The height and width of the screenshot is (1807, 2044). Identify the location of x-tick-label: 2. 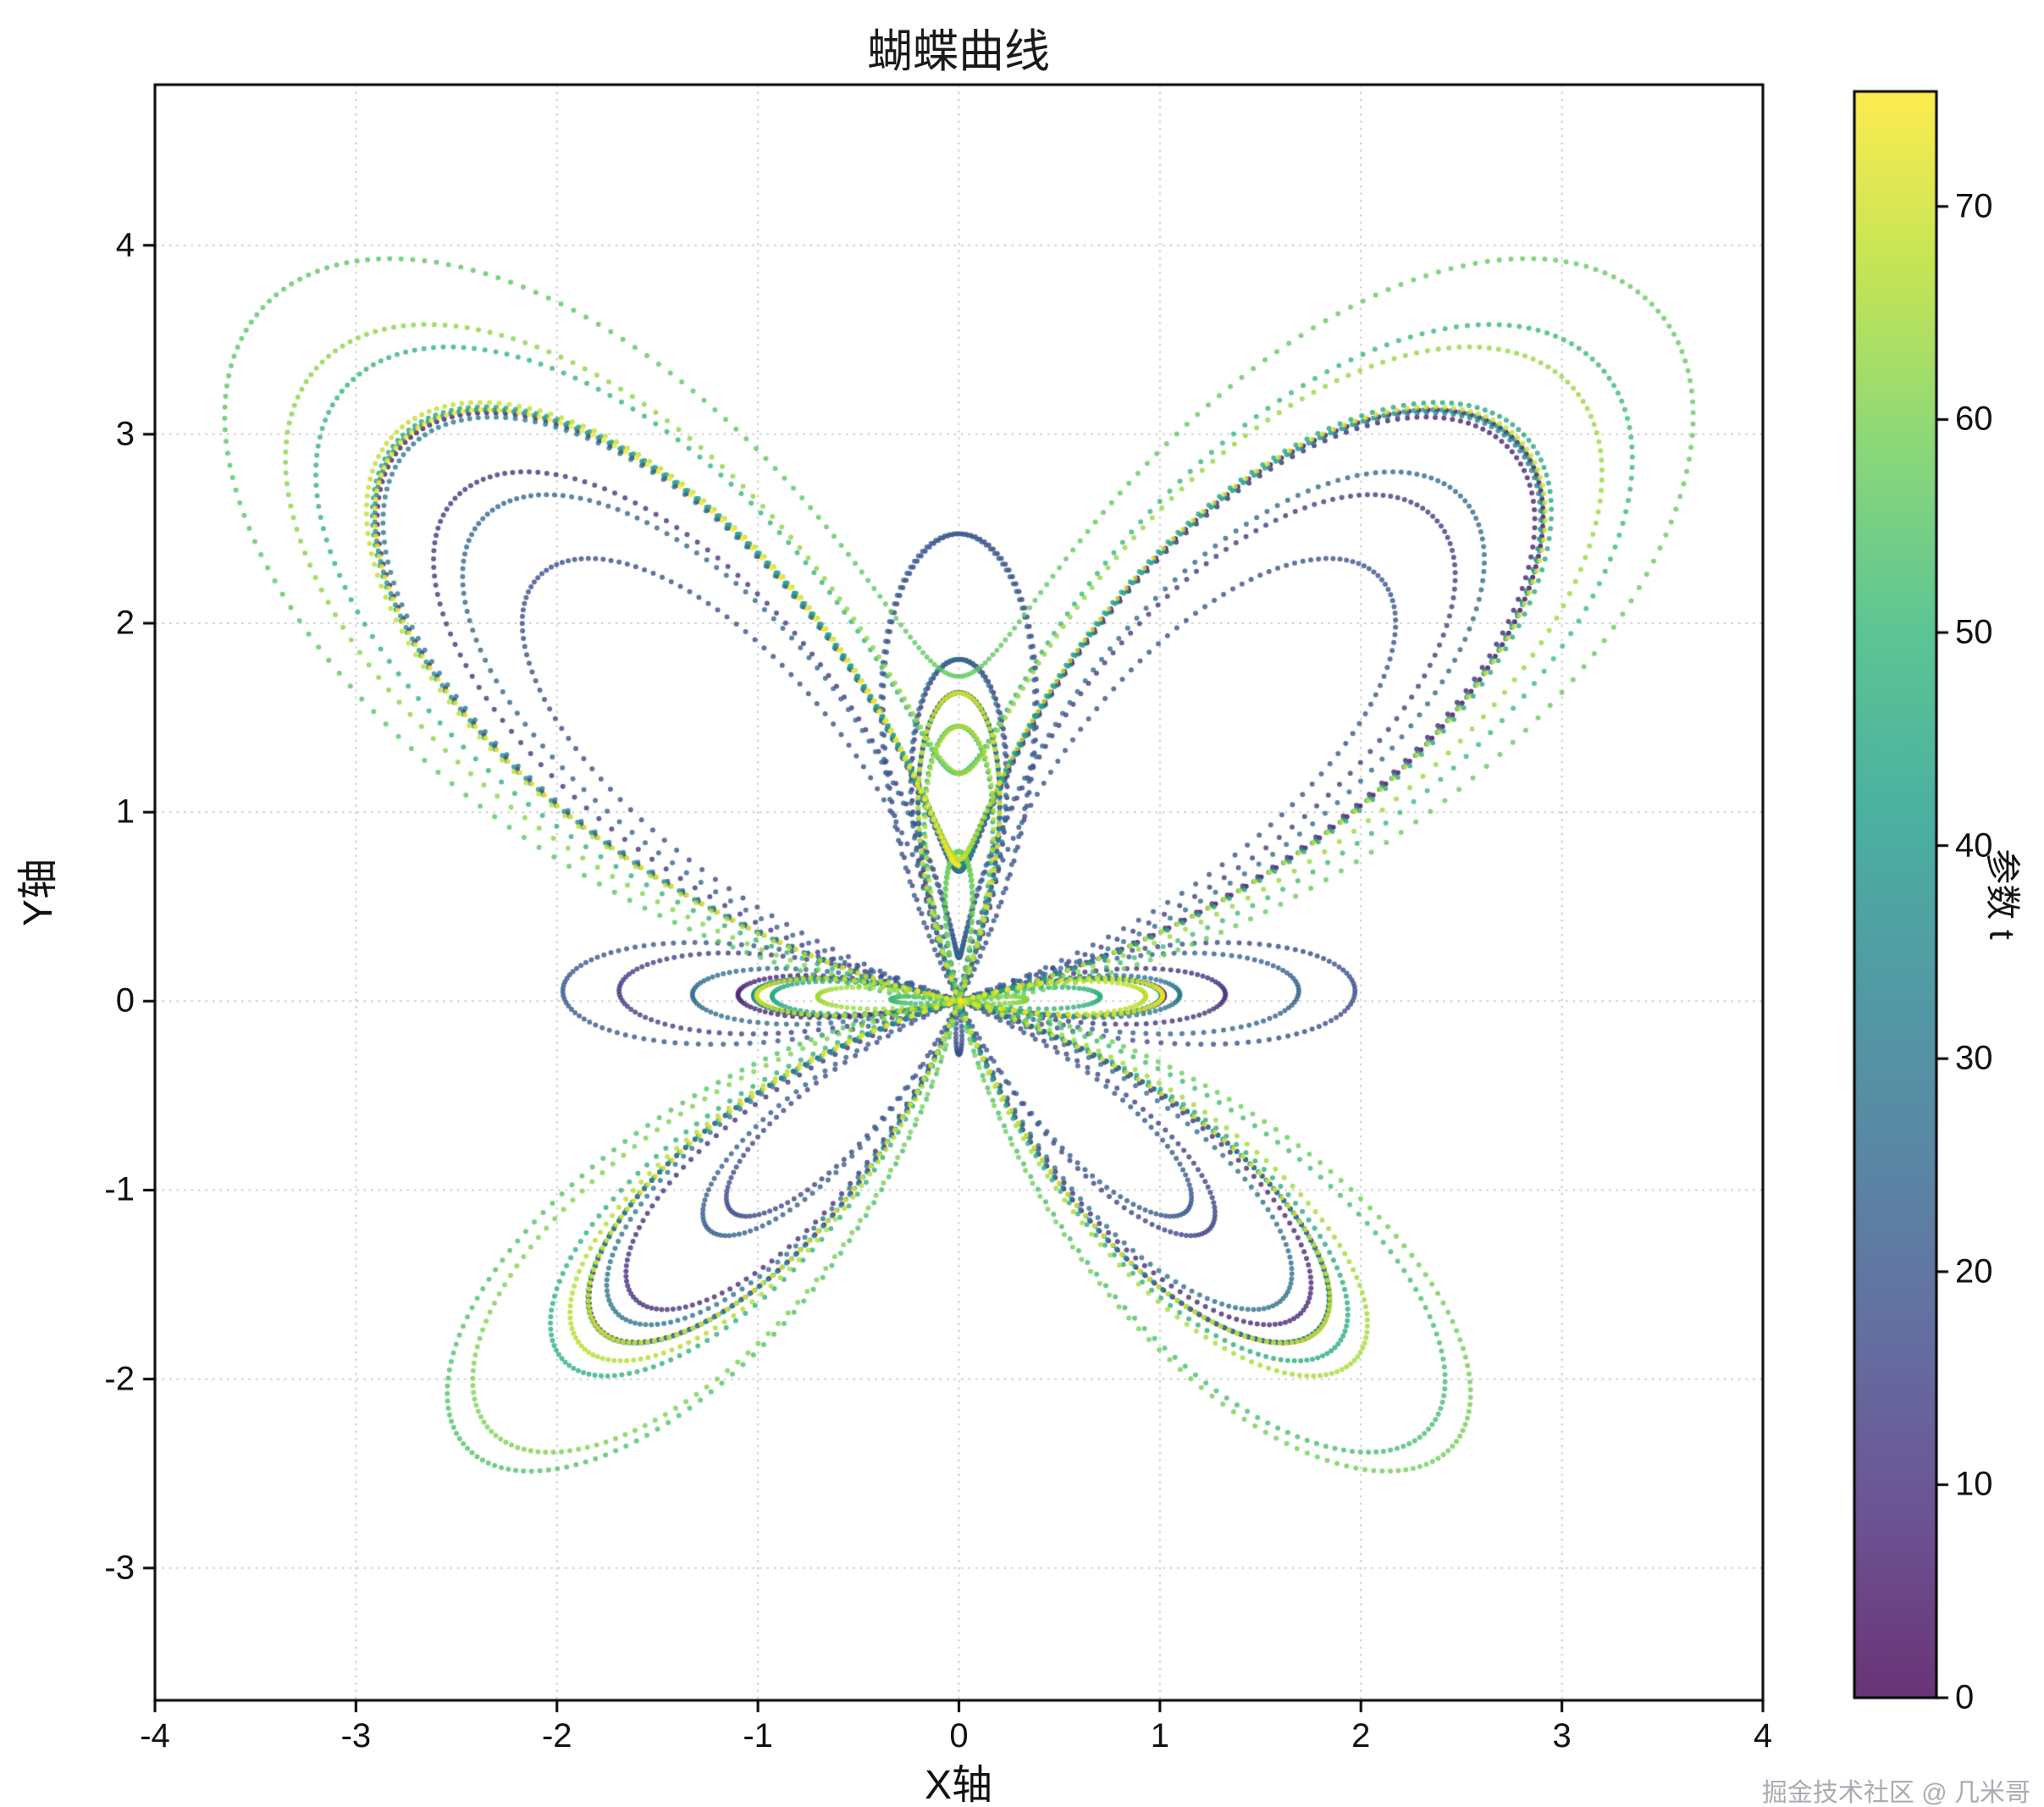
(1361, 1736).